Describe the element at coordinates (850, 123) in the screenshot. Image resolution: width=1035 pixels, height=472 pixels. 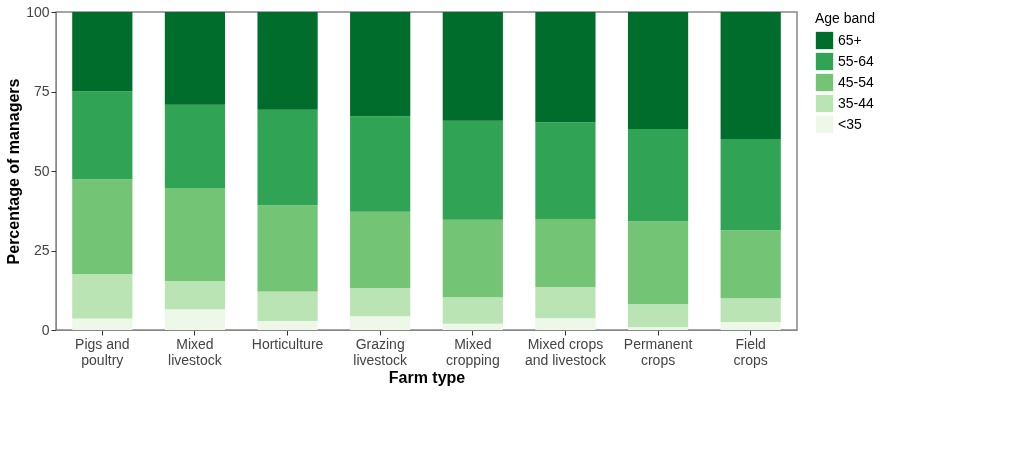
I see `legend-label: <35` at that location.